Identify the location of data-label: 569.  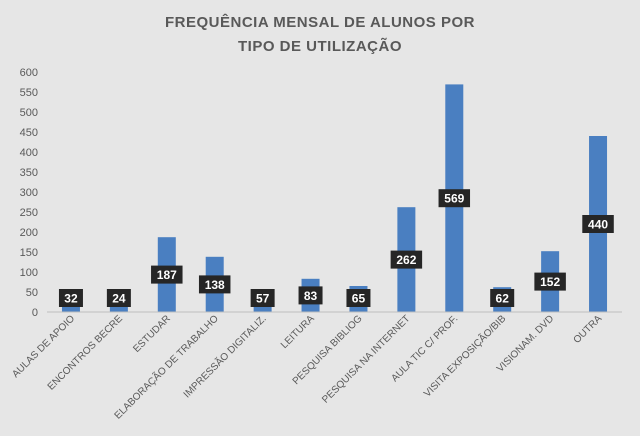
(454, 198).